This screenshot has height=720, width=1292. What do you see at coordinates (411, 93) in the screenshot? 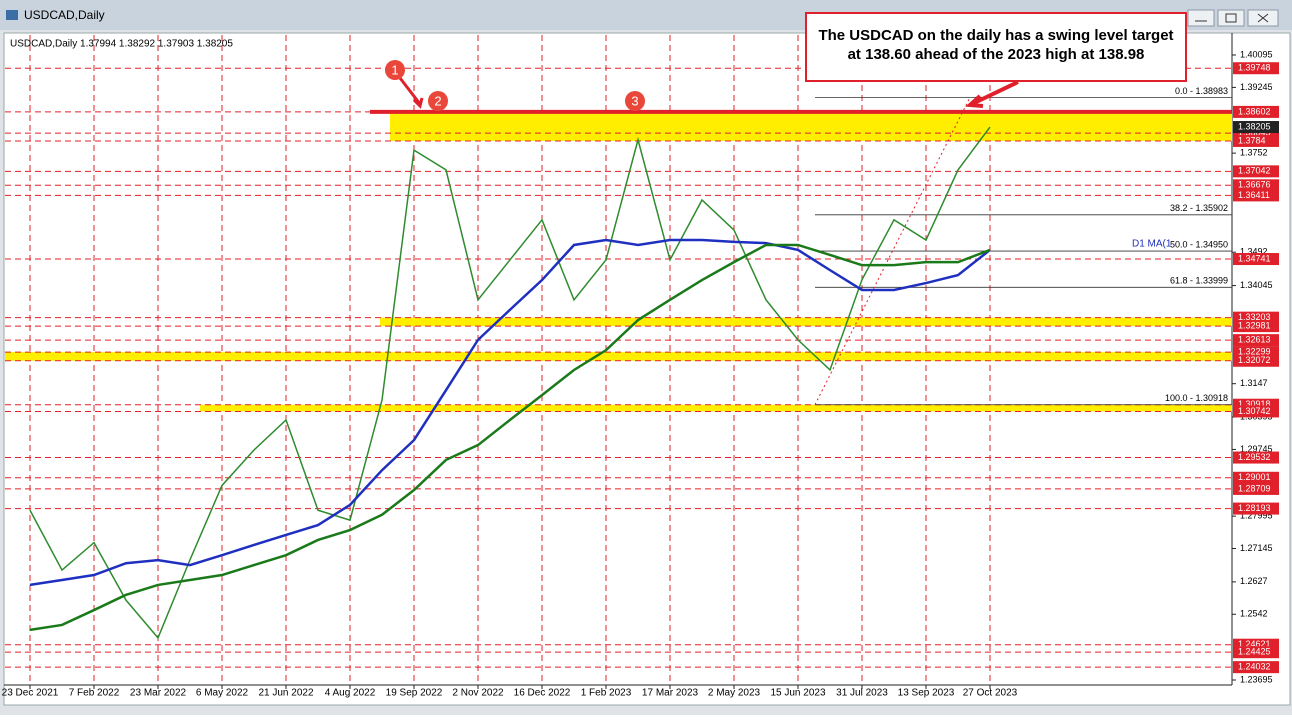
I see `marker-arrow` at bounding box center [411, 93].